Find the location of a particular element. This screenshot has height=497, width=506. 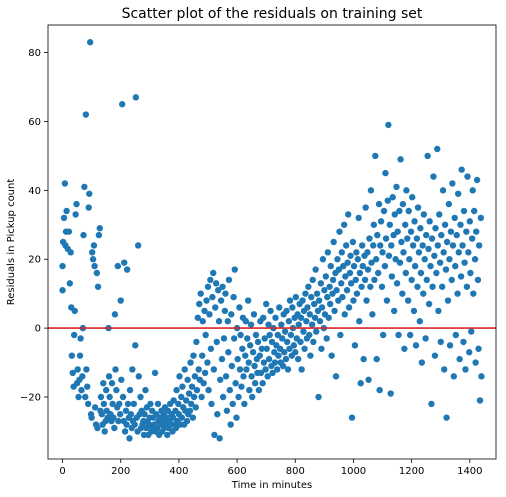

y-tick-label: 40 is located at coordinates (34, 191).